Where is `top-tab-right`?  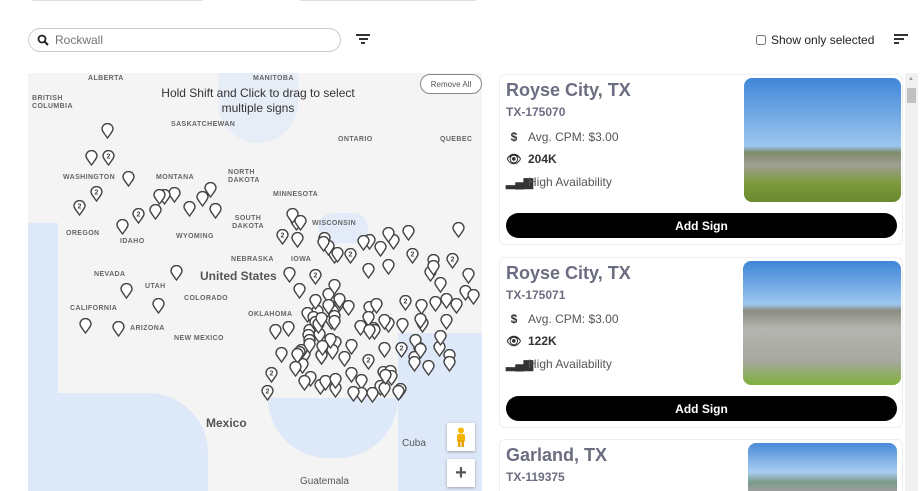
top-tab-right is located at coordinates (388, 0).